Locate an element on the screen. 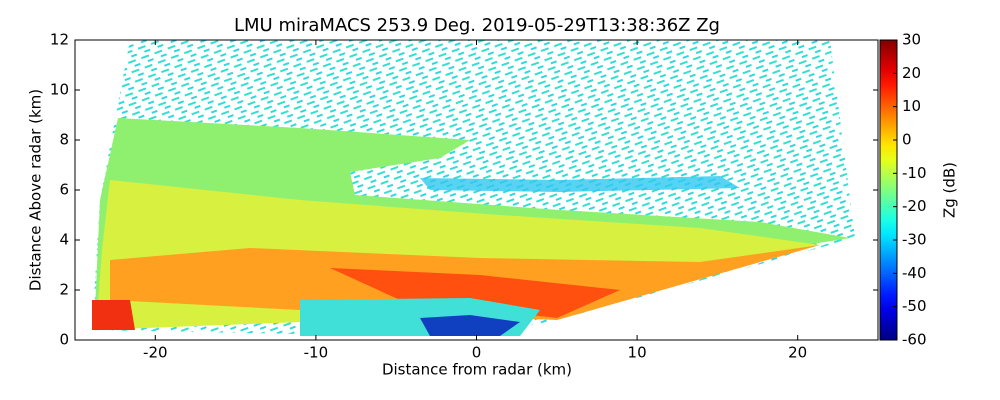 The width and height of the screenshot is (1000, 400). colorbar-tick-label: 30 is located at coordinates (911, 40).